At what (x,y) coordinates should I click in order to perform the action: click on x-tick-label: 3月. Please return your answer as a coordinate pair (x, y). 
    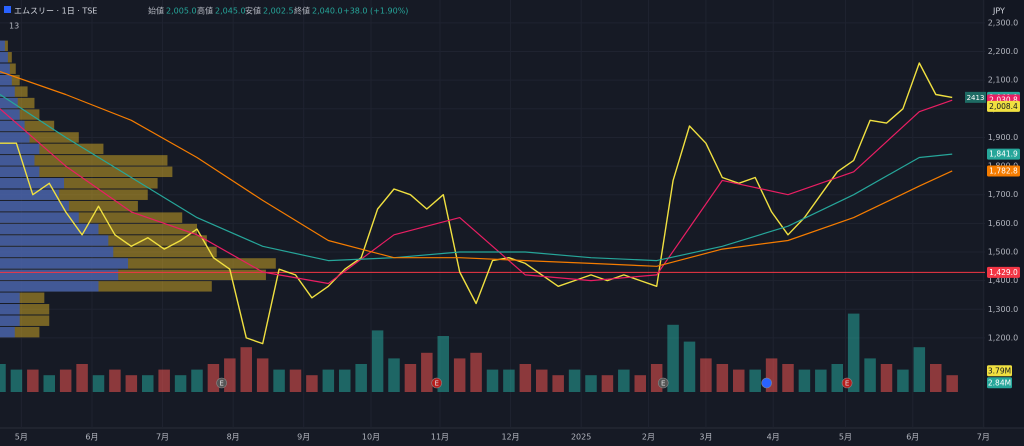
    Looking at the image, I should click on (705, 437).